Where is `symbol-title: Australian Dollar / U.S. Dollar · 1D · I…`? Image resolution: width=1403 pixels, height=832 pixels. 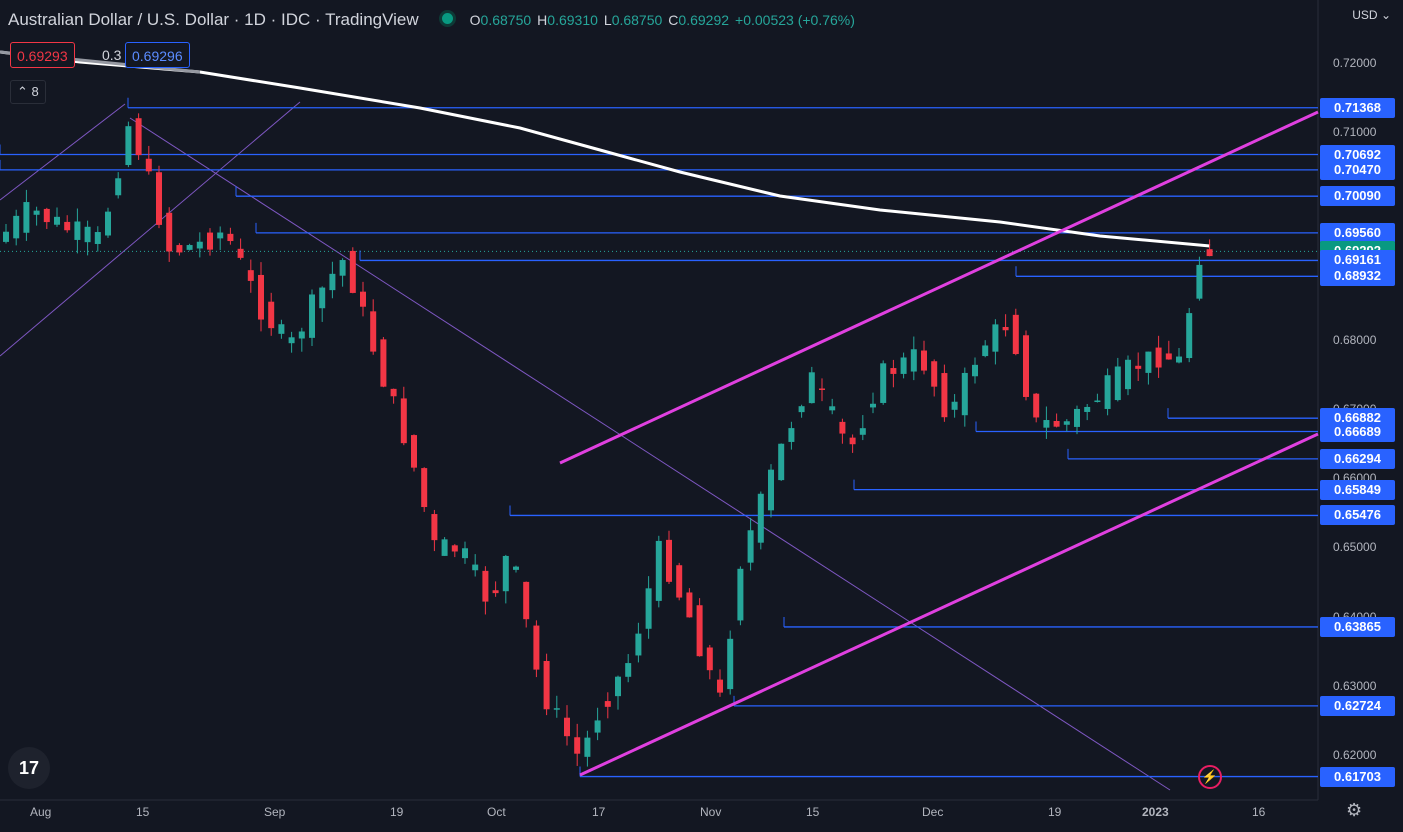
symbol-title: Australian Dollar / U.S. Dollar · 1D · I… is located at coordinates (213, 19).